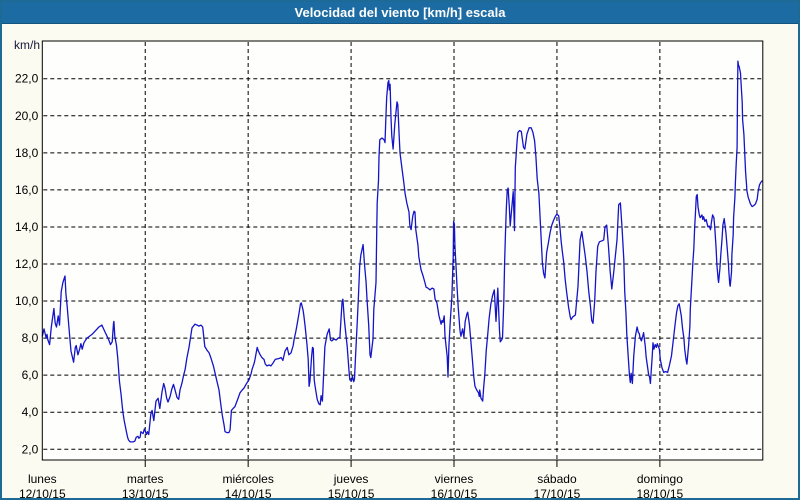 This screenshot has width=800, height=500. I want to click on x-day-name-label: martes, so click(145, 479).